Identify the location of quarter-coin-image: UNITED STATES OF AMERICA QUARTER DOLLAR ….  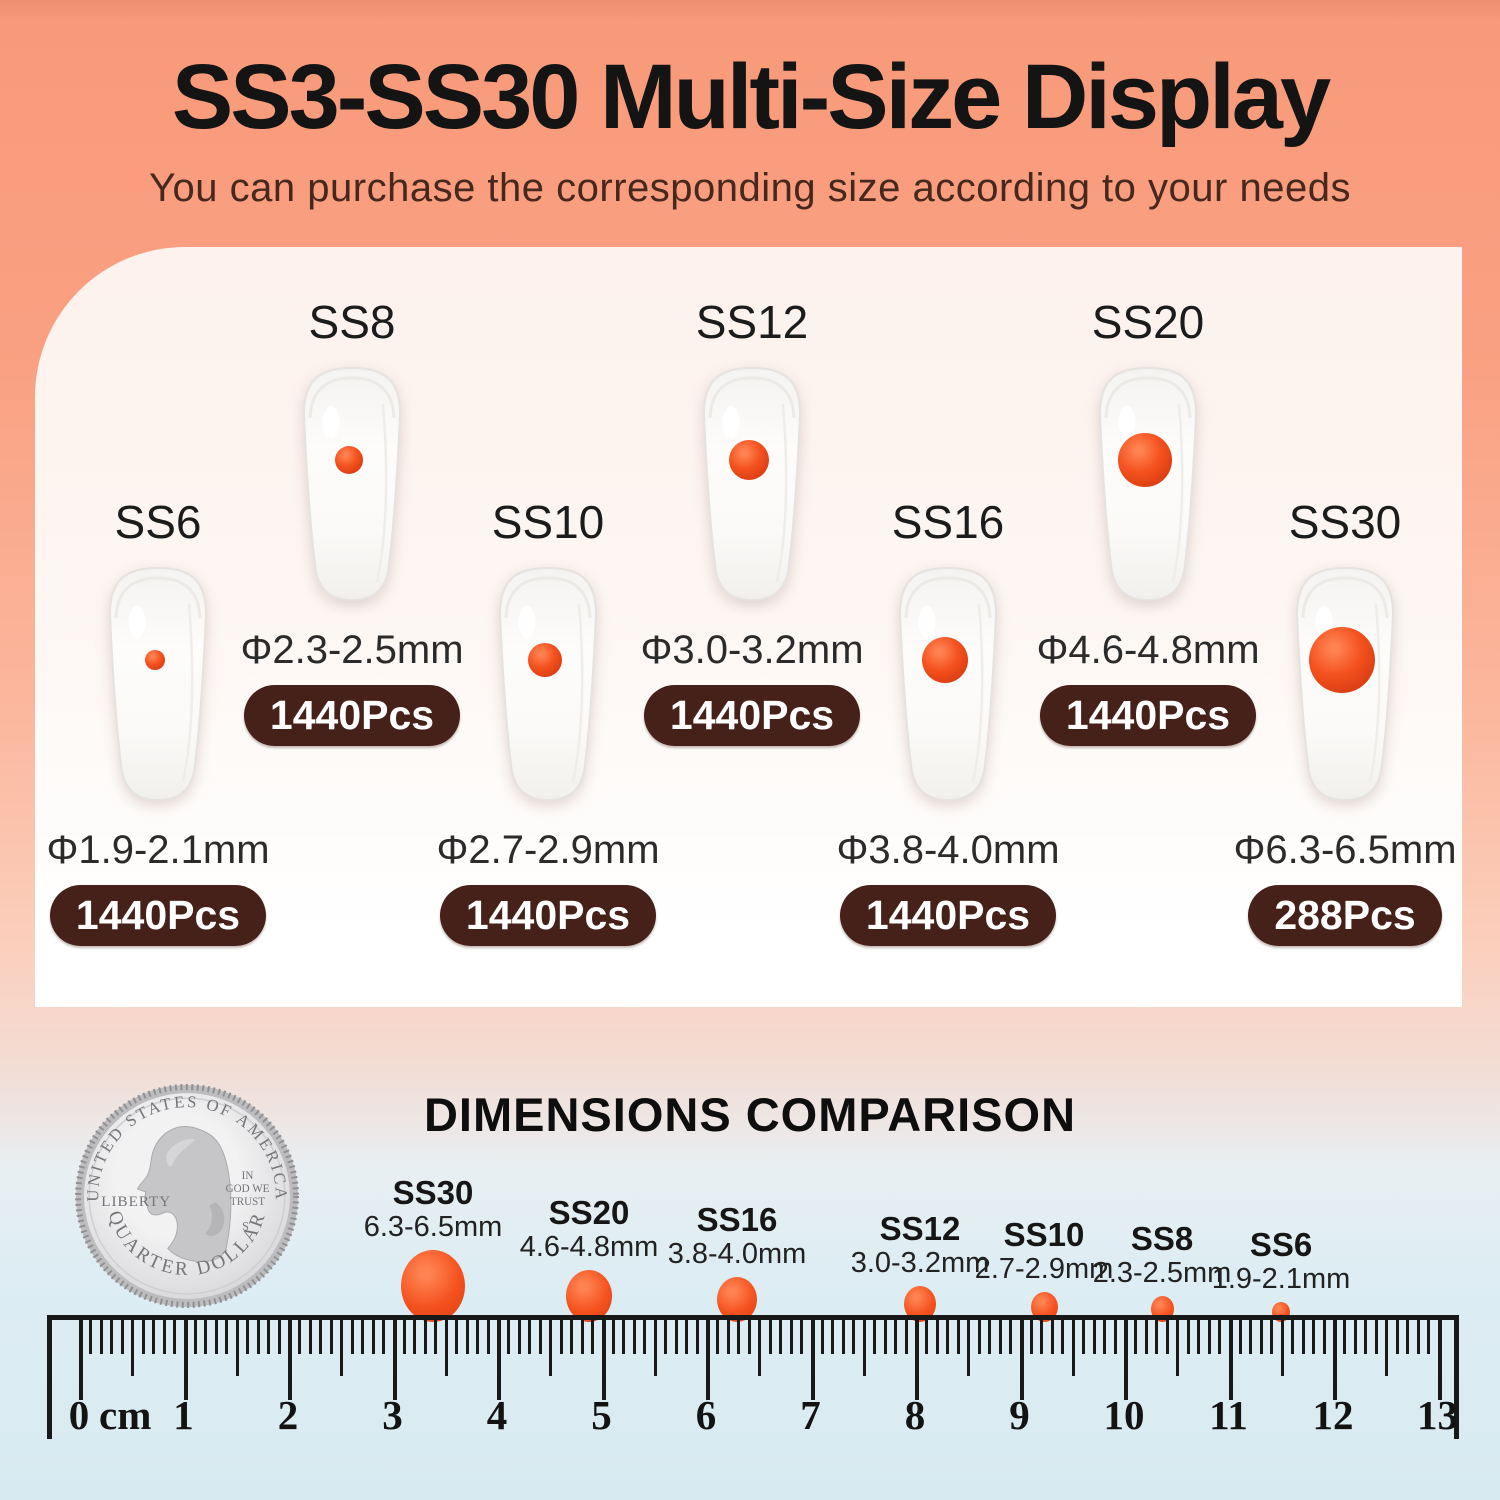
(187, 1196).